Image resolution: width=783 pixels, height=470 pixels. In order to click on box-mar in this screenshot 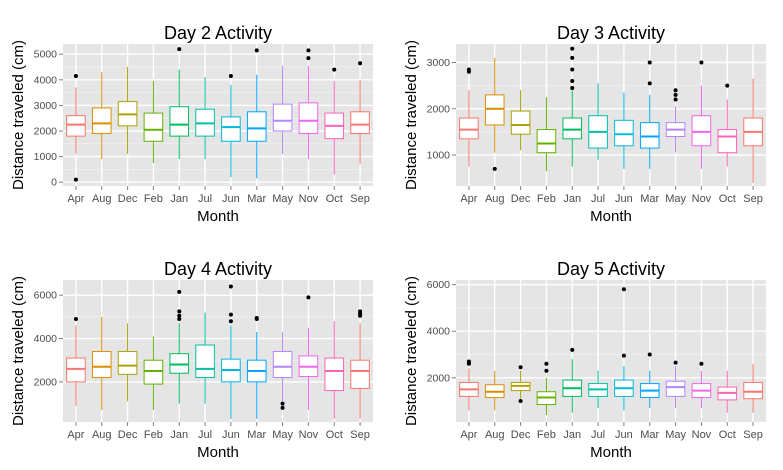, I will do `click(256, 113)`.